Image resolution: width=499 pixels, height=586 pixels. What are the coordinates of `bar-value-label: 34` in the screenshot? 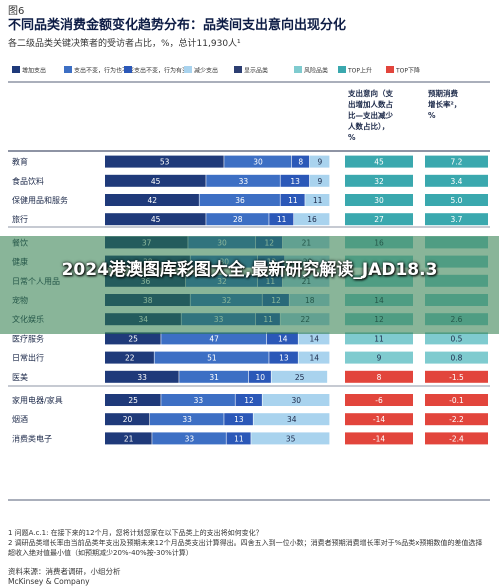 It's located at (292, 419).